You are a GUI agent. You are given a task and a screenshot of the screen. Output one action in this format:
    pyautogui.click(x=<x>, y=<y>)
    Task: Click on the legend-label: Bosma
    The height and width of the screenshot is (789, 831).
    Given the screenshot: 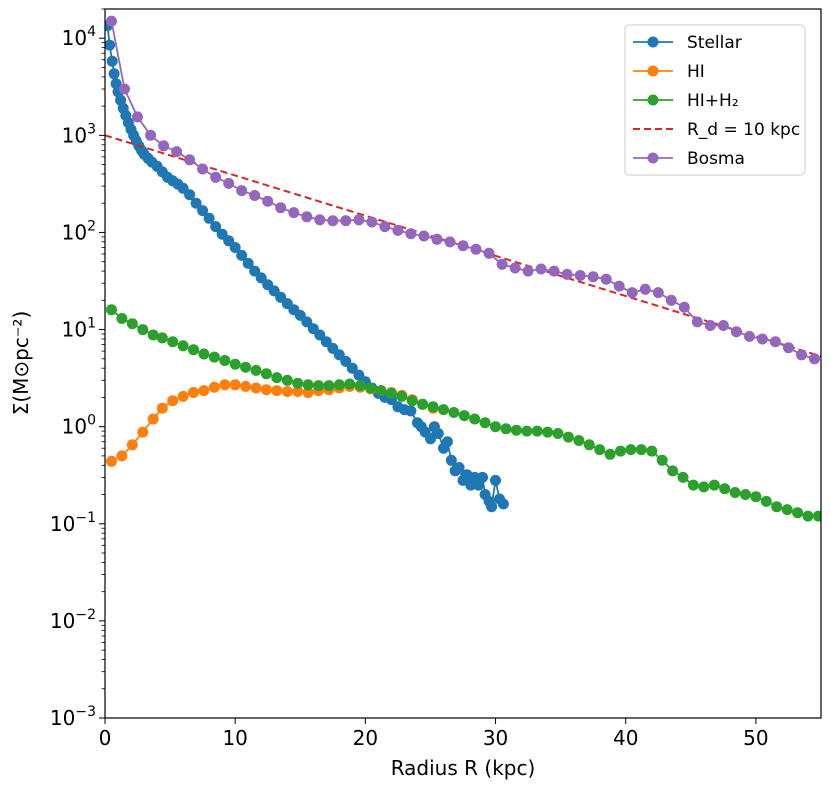 What is the action you would take?
    pyautogui.click(x=716, y=159)
    